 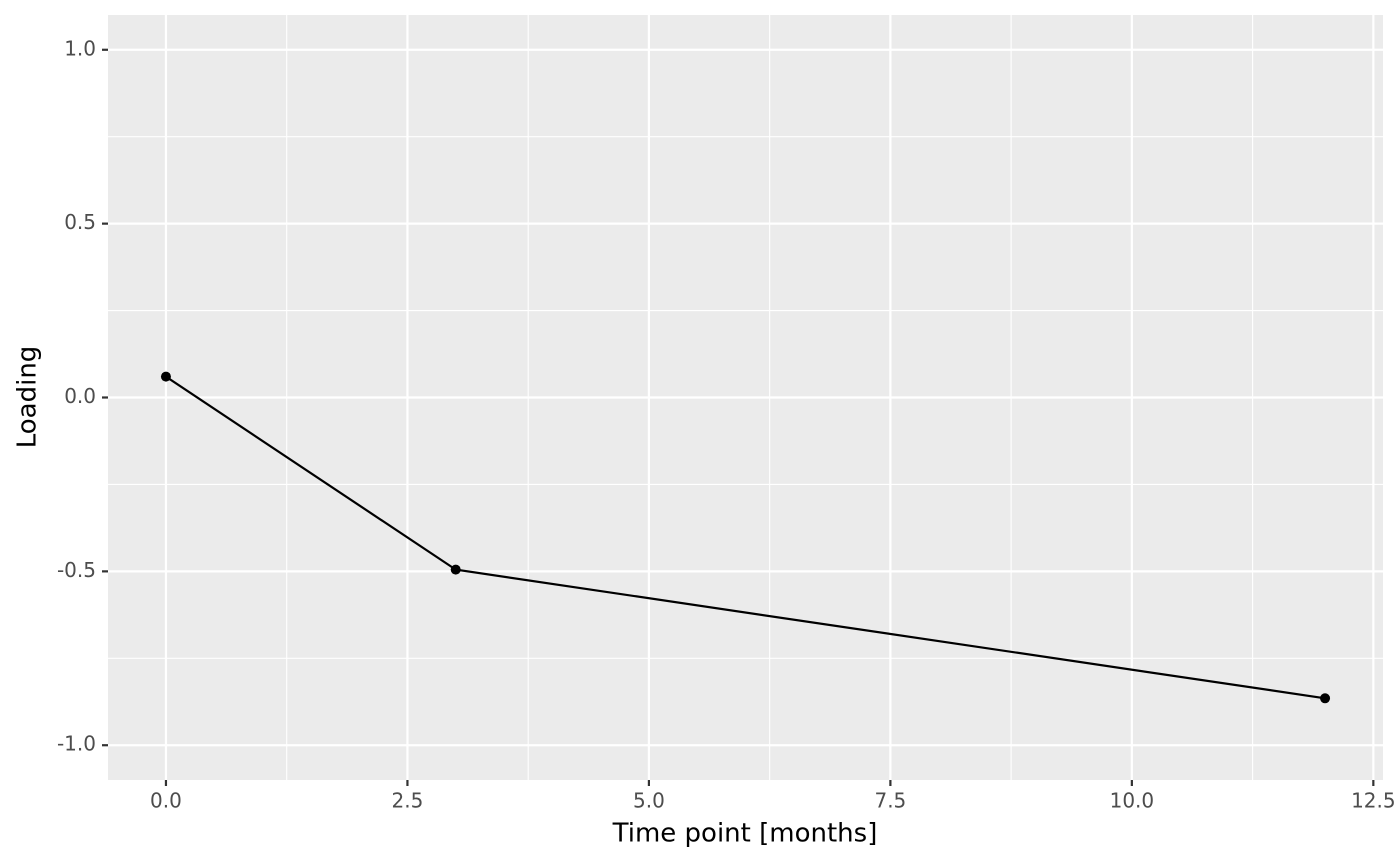 I want to click on x-axis-title: Time point [months], so click(x=745, y=834).